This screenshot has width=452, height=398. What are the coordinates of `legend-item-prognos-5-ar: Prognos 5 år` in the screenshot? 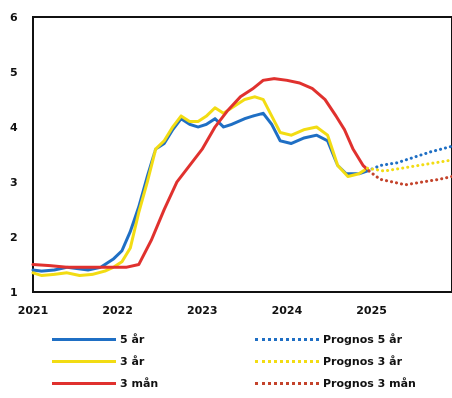 It's located at (328, 339).